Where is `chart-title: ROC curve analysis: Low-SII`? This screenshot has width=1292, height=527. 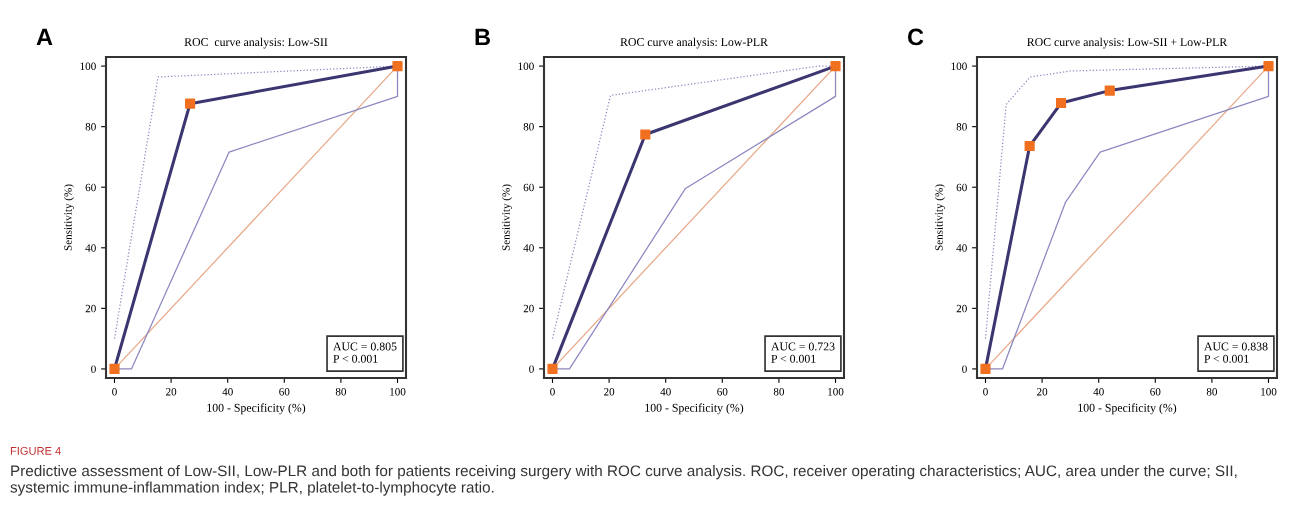
chart-title: ROC curve analysis: Low-SII is located at coordinates (256, 43).